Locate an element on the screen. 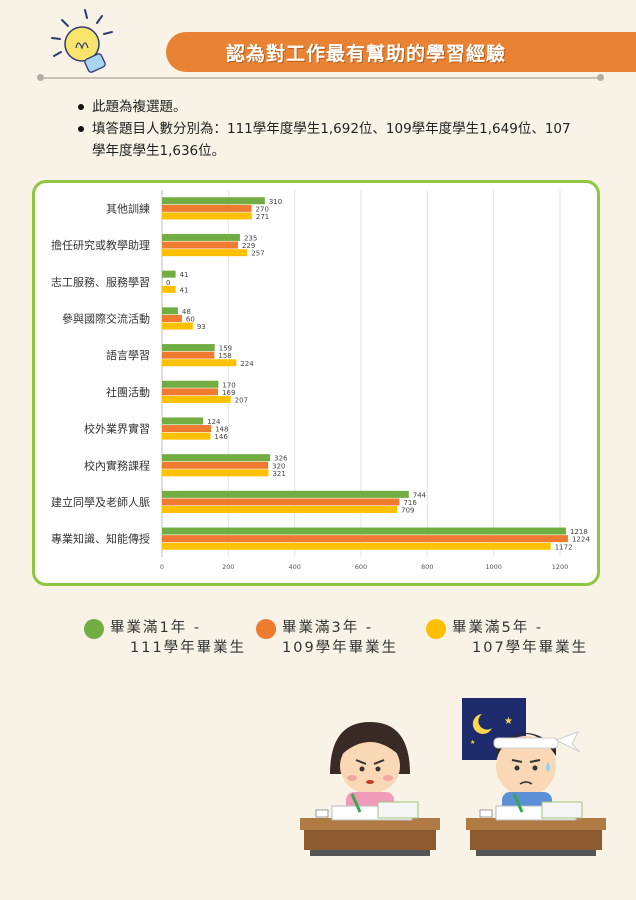 The height and width of the screenshot is (900, 636). data-label: 310 is located at coordinates (275, 202).